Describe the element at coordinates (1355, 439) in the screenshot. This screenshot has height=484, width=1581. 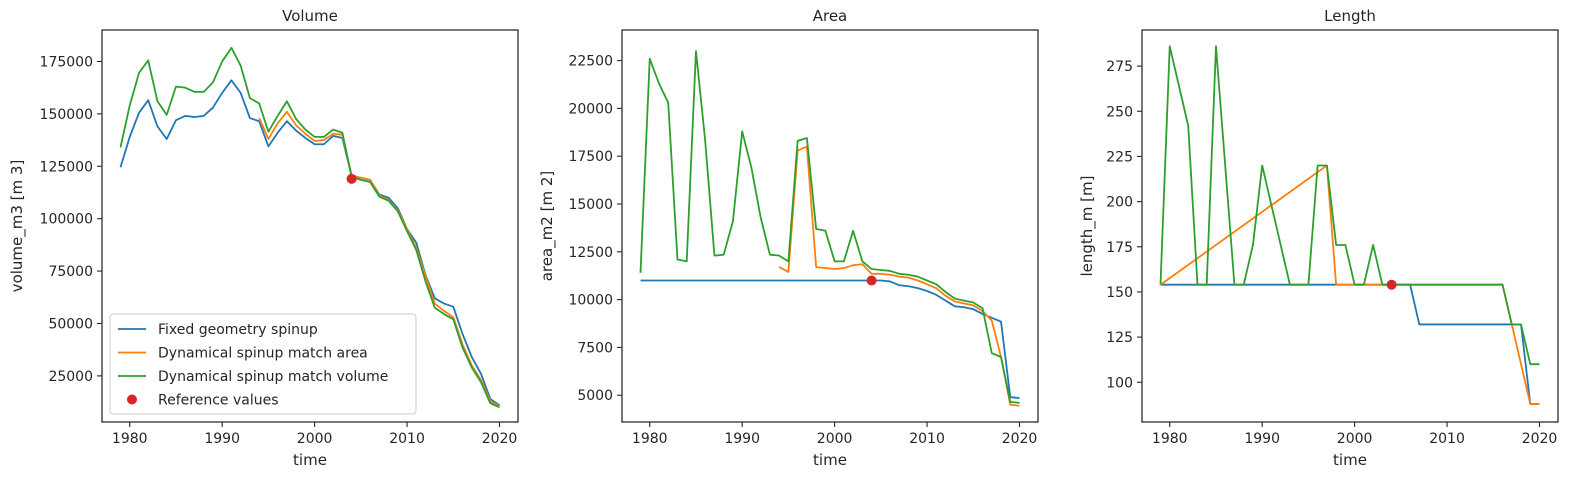
I see `length-x-tick-label-2000: 2000` at that location.